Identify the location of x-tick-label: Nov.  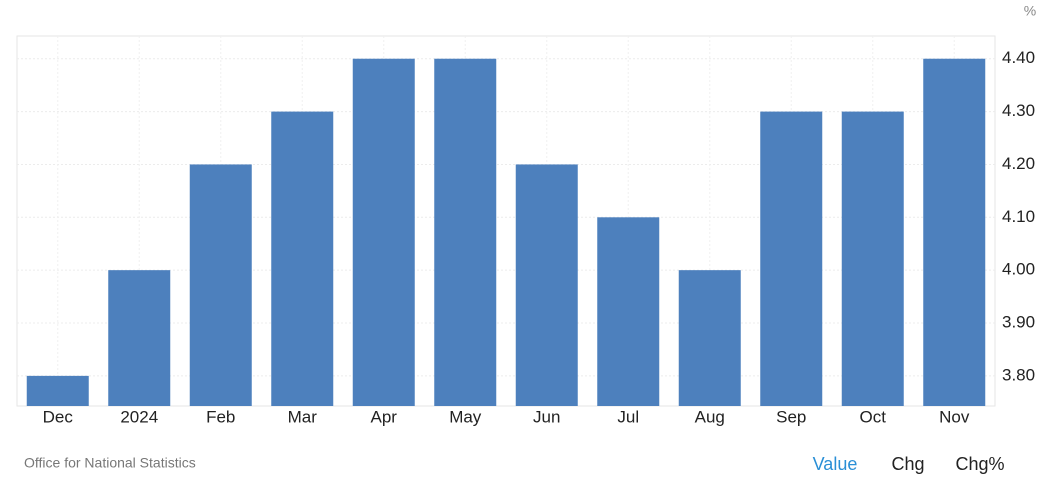
(954, 416).